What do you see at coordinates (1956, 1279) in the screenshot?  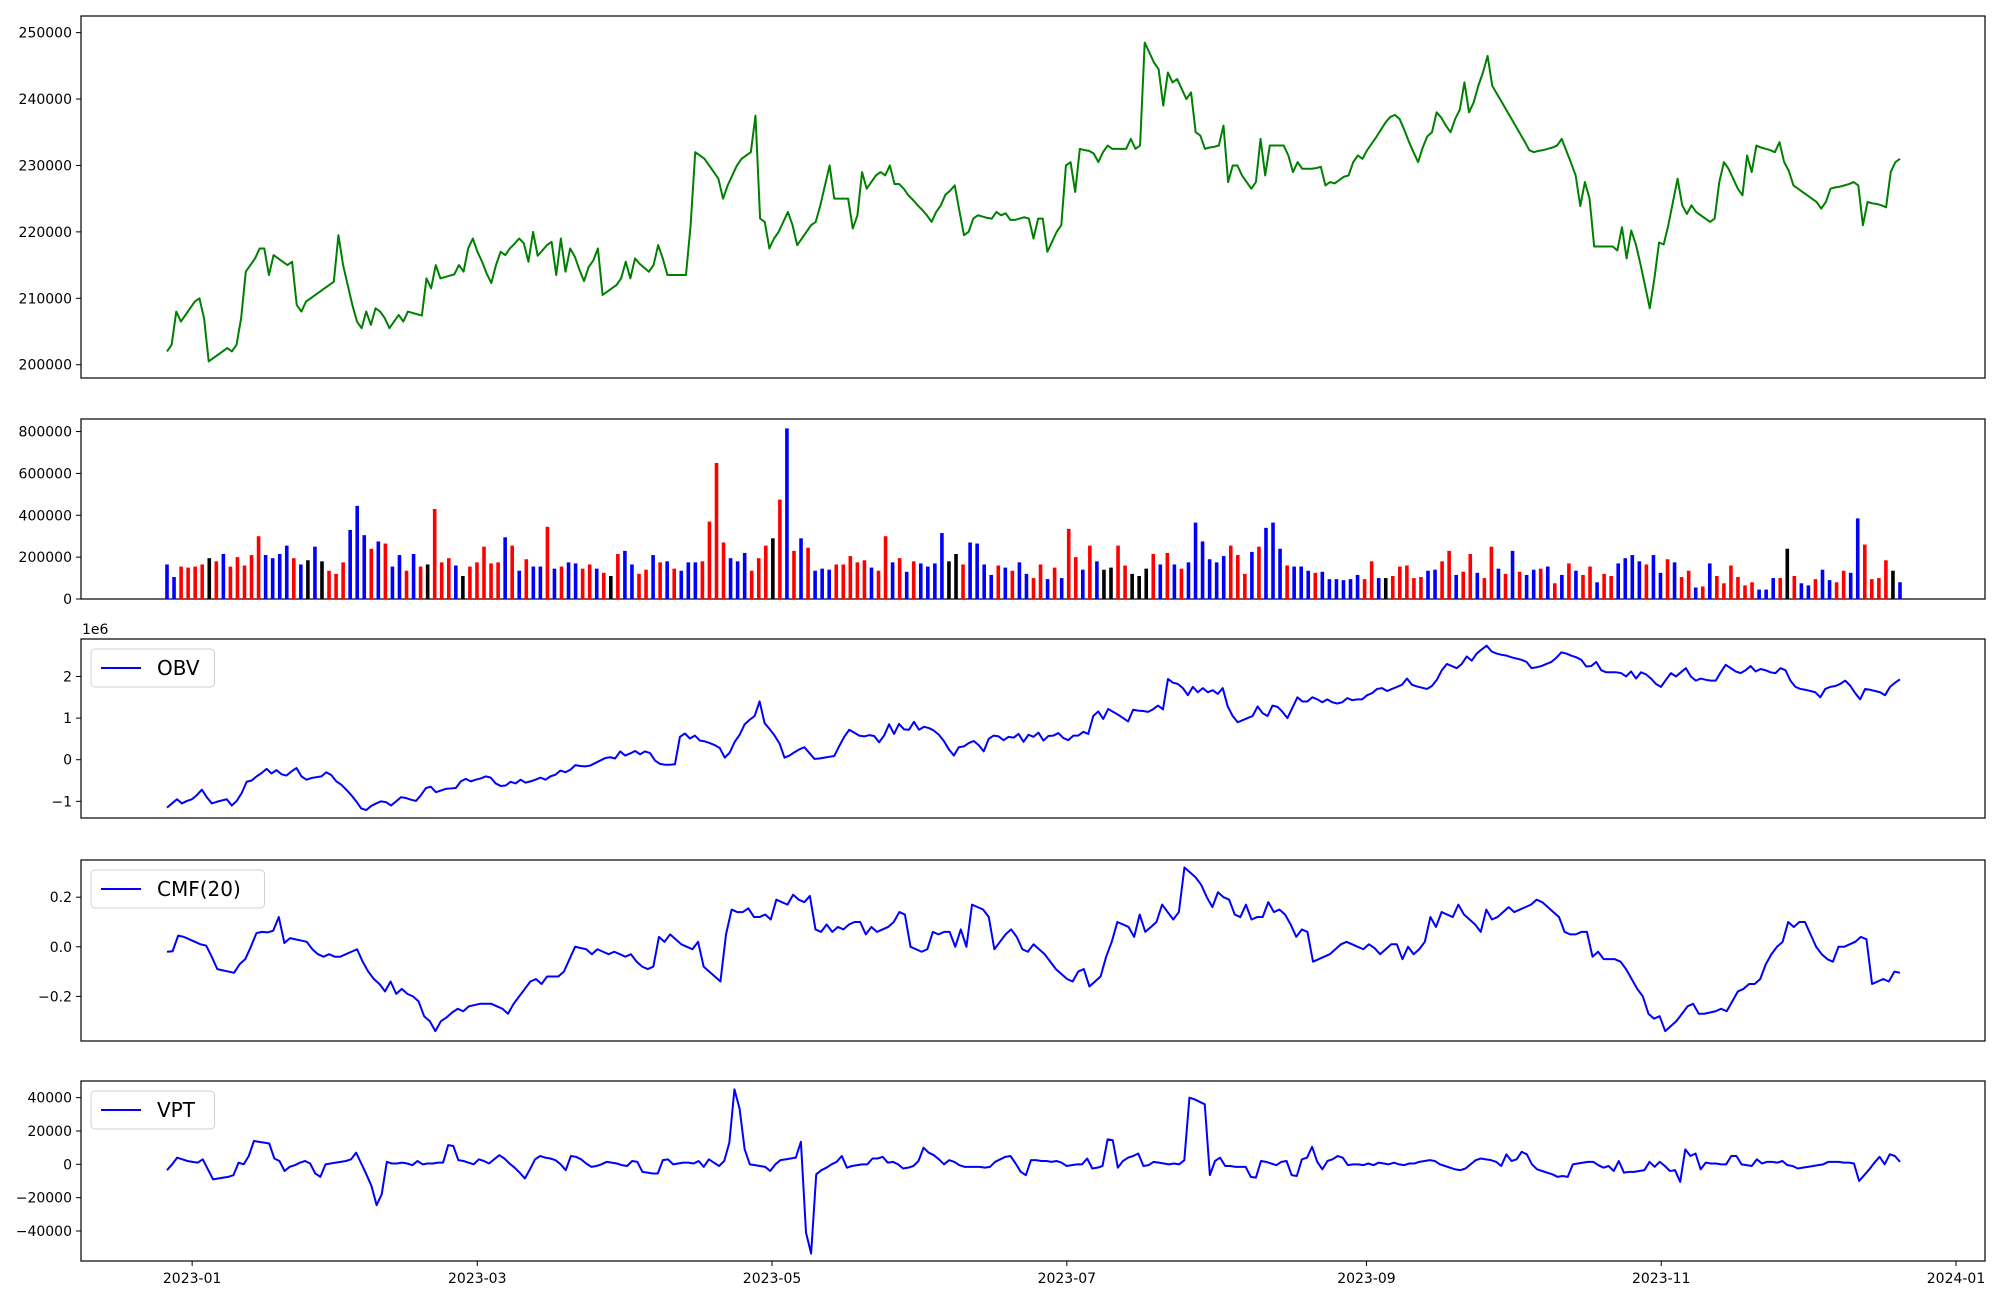 I see `x-axis-tick-label: 2024-01` at bounding box center [1956, 1279].